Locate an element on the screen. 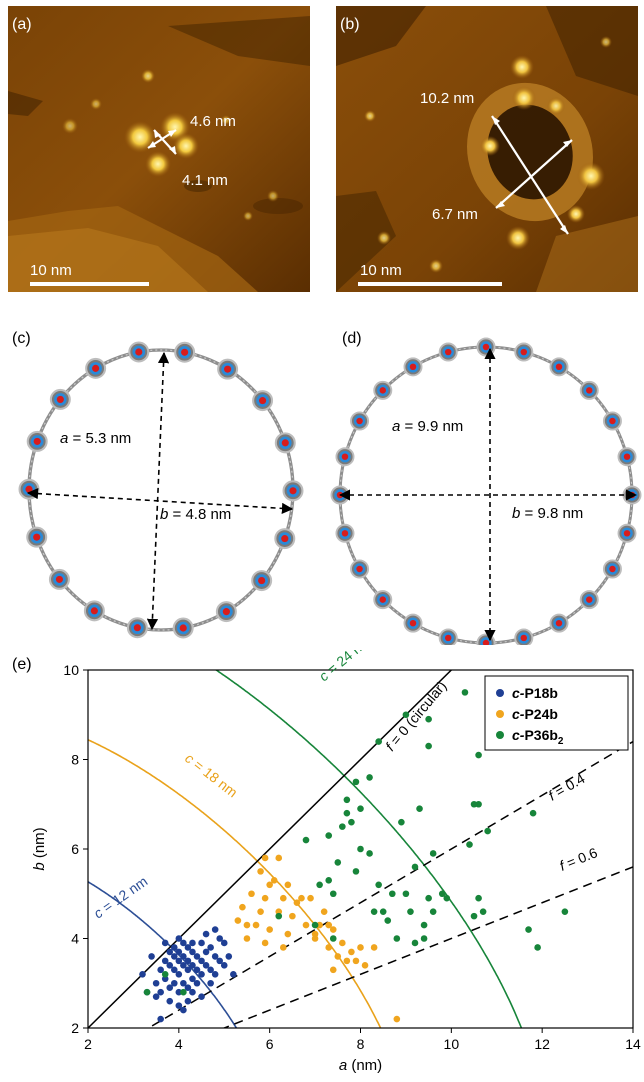 The height and width of the screenshot is (1082, 644). dimension-label-c-a: a = 5.3 nm is located at coordinates (96, 438).